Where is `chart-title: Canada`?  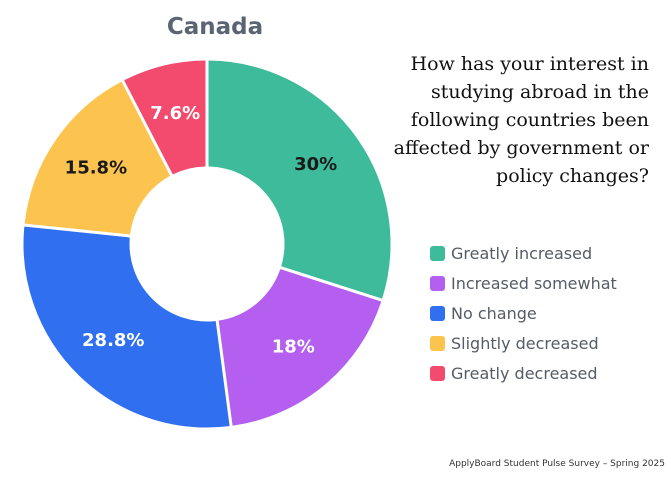
chart-title: Canada is located at coordinates (215, 27).